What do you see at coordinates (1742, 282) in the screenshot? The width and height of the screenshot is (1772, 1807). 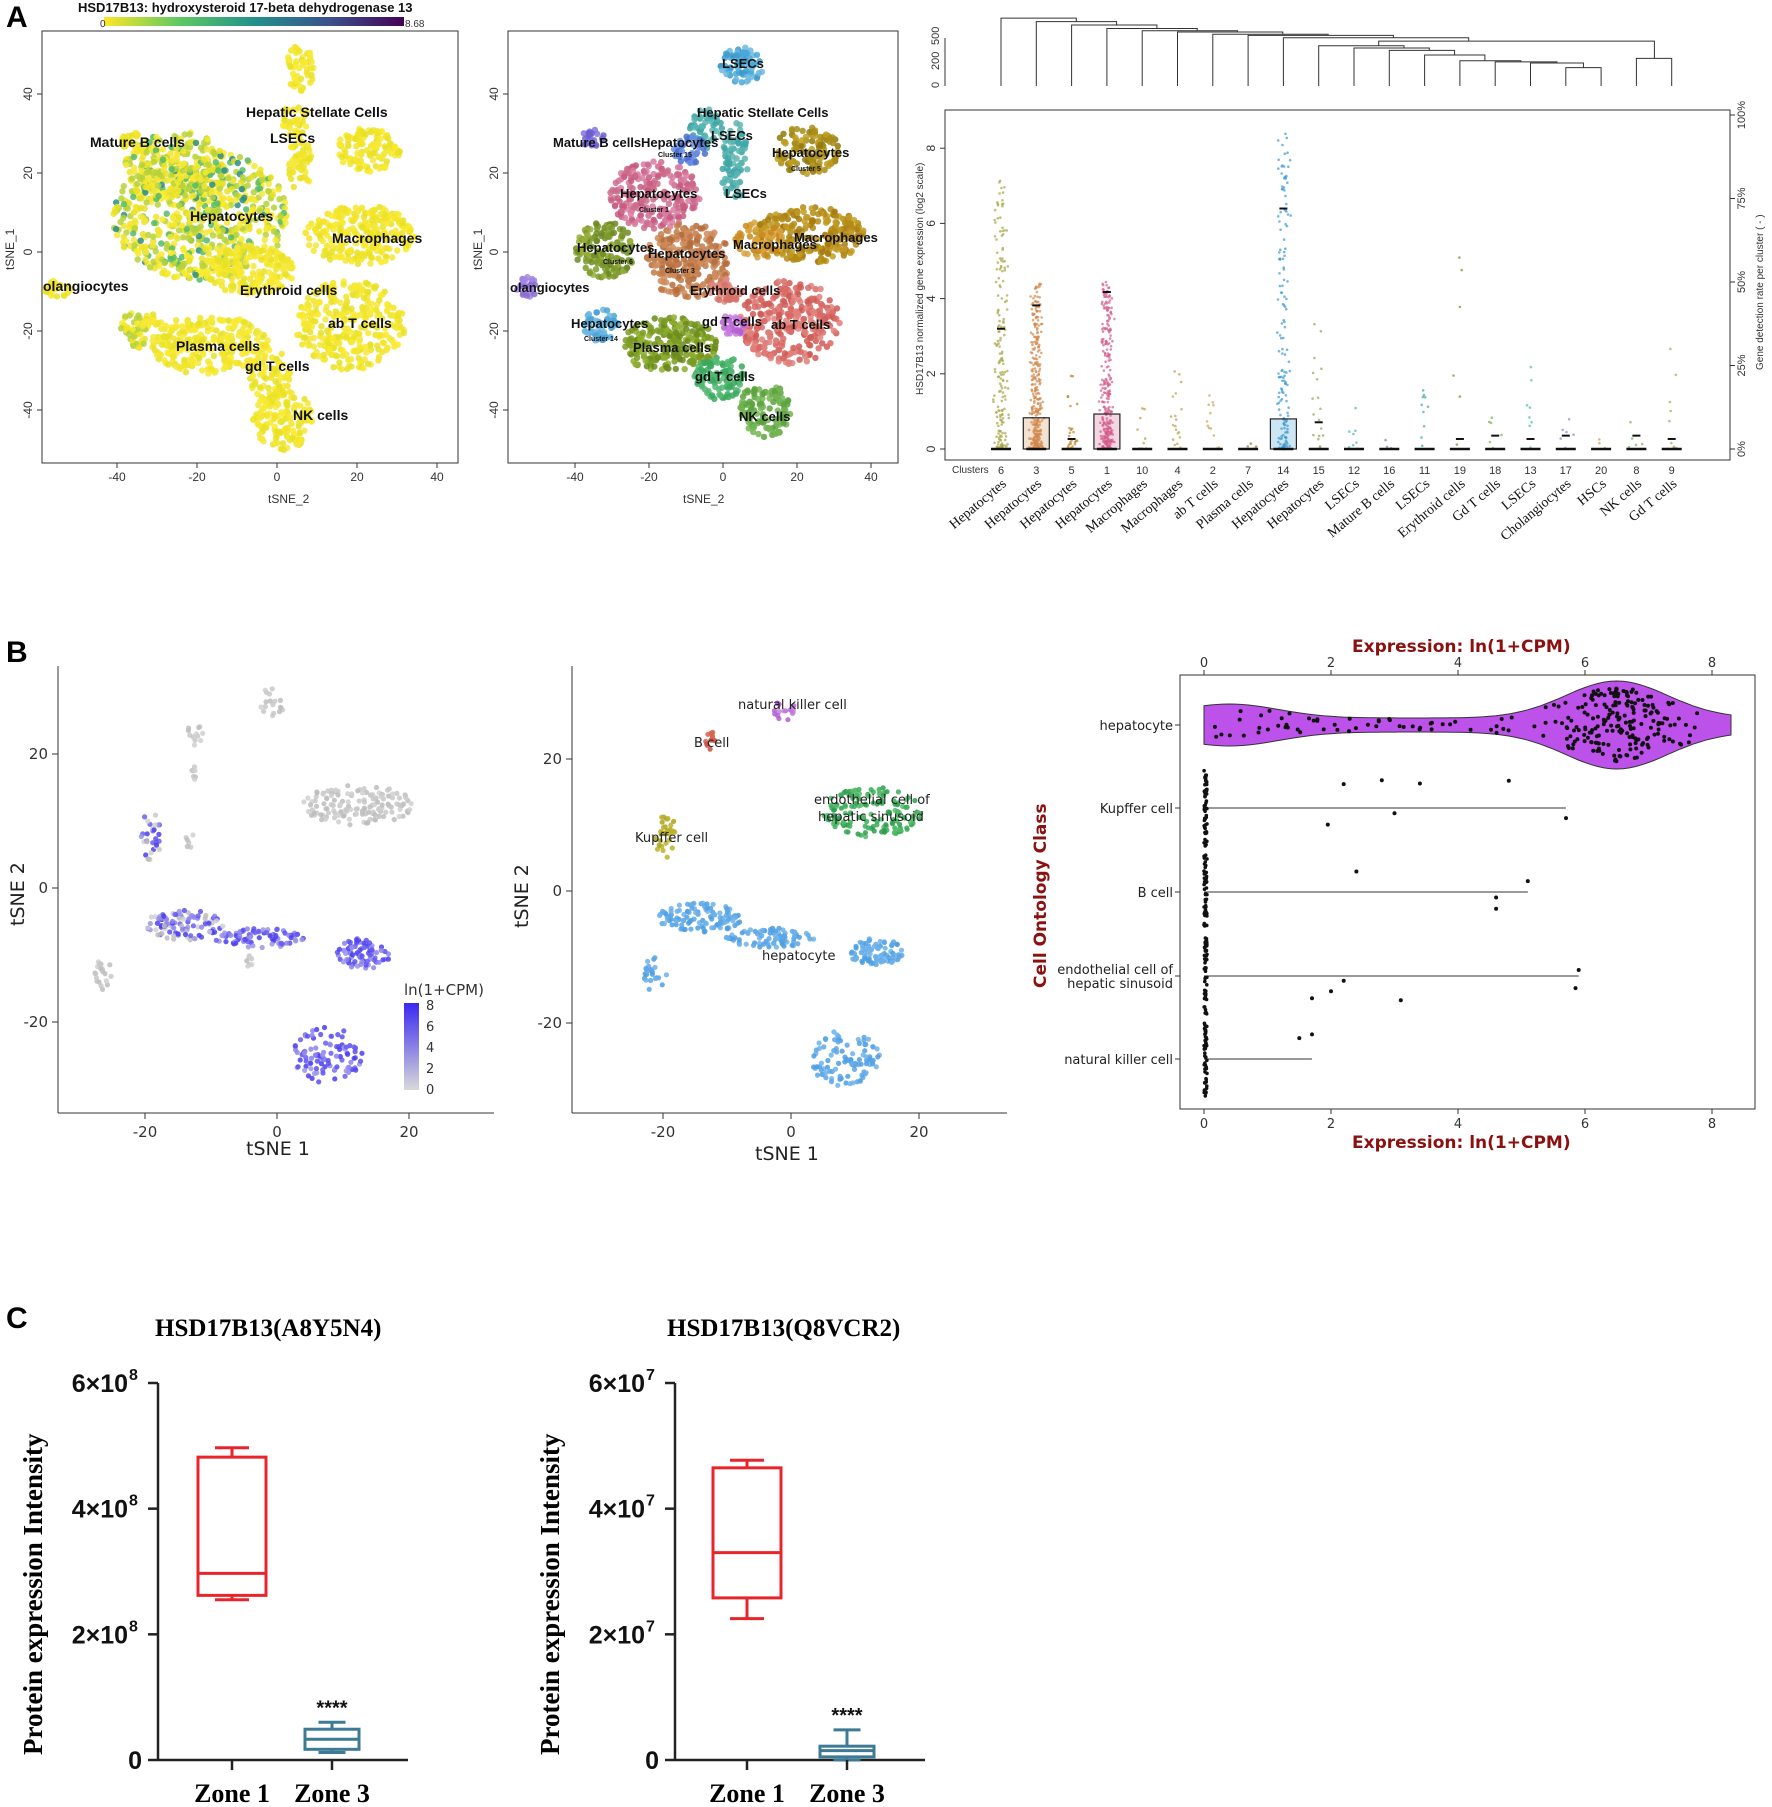 I see `y-tick-right-label: 50%` at bounding box center [1742, 282].